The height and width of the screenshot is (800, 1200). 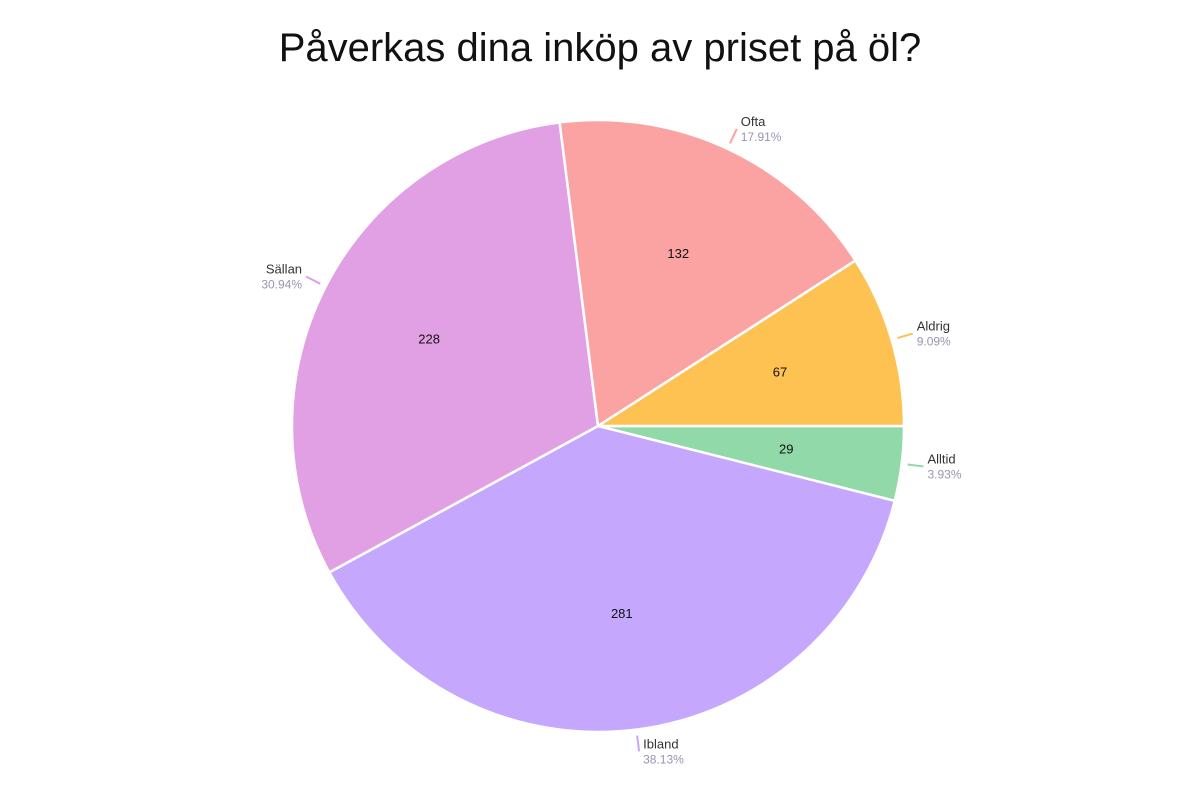 What do you see at coordinates (934, 342) in the screenshot?
I see `callout-percent-aldrig: 9.09%` at bounding box center [934, 342].